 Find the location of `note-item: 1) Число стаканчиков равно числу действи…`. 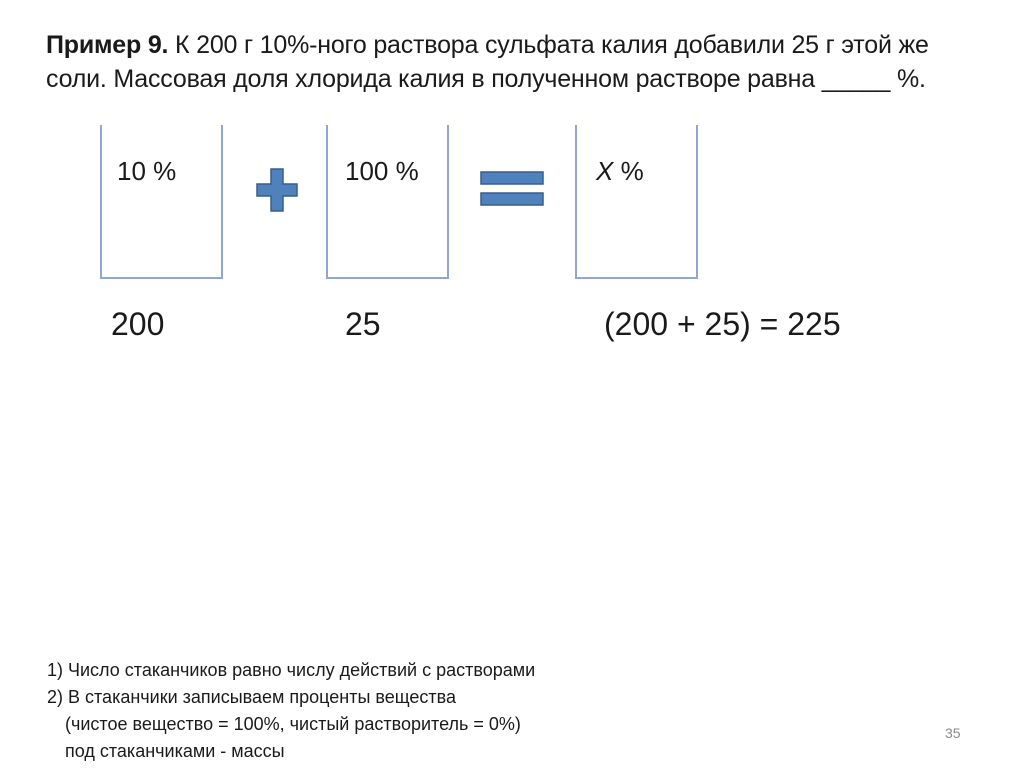

note-item: 1) Число стаканчиков равно числу действи… is located at coordinates (291, 670).